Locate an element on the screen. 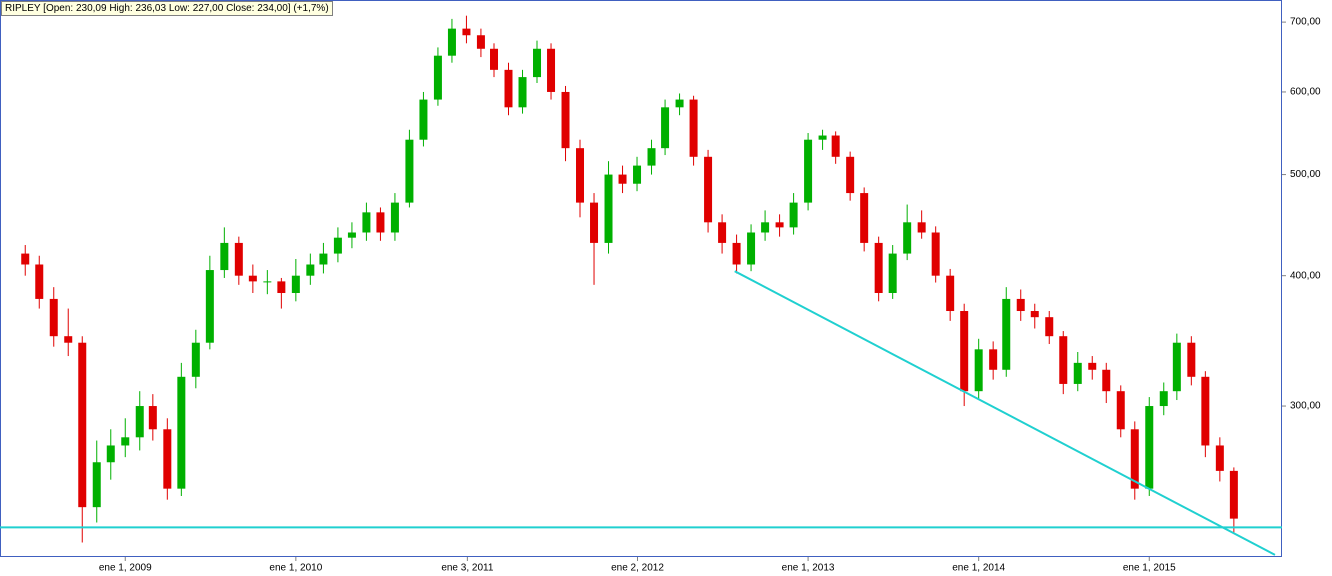  x-tick-label: ene 1, 2010 is located at coordinates (295, 568).